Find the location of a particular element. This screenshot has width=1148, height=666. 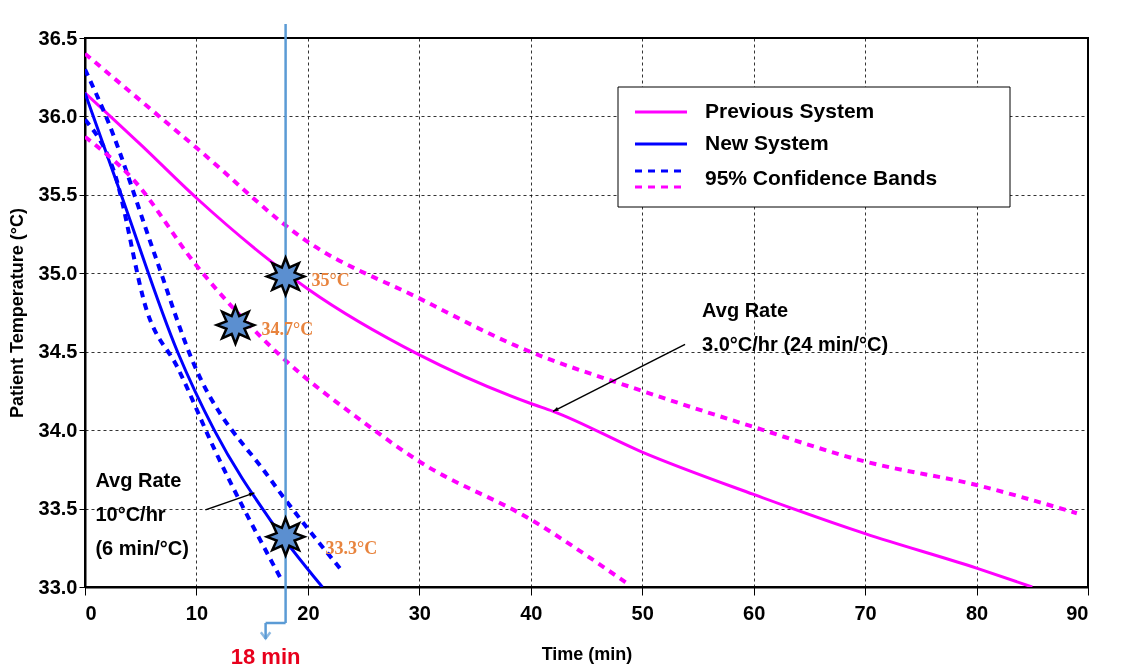

x-tick-label: 70 is located at coordinates (865, 612).